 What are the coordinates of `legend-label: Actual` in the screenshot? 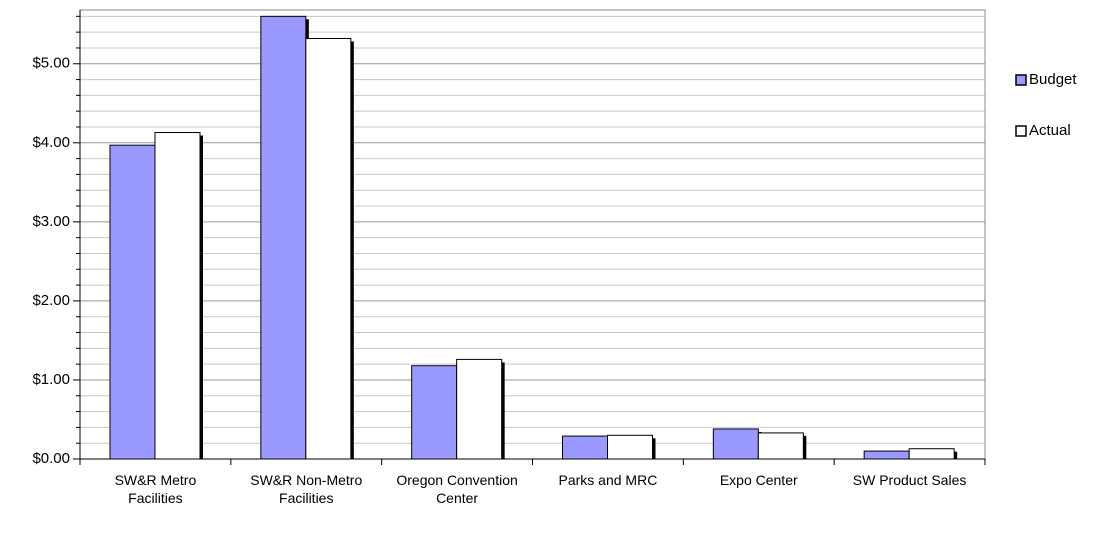 It's located at (1050, 130).